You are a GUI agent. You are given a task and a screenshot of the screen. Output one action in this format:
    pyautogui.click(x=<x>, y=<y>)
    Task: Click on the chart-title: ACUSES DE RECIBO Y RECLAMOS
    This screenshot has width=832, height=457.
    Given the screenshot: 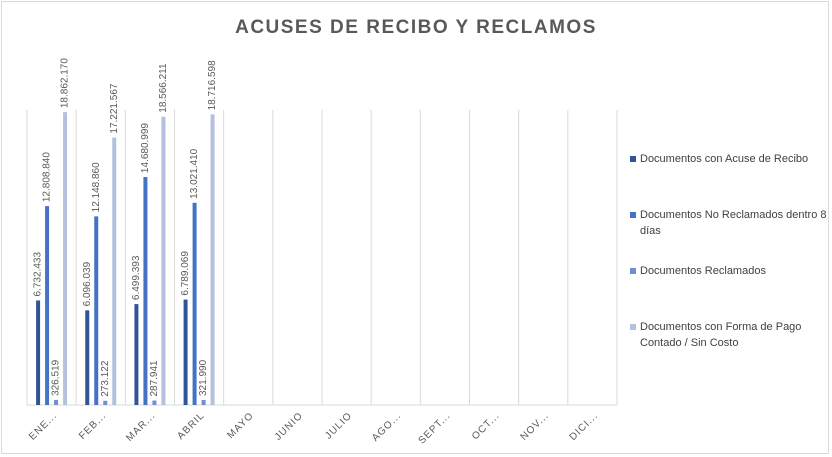 What is the action you would take?
    pyautogui.click(x=416, y=27)
    